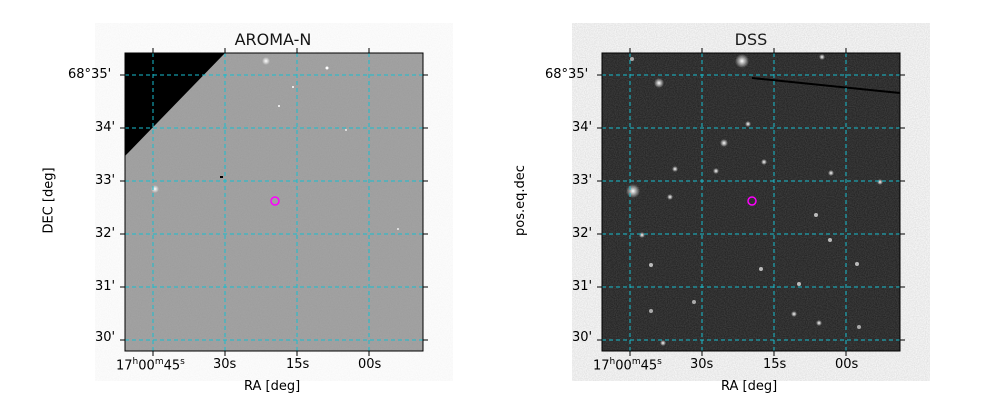 Image resolution: width=1000 pixels, height=400 pixels. What do you see at coordinates (273, 39) in the screenshot?
I see `panel-title: AROMA-N` at bounding box center [273, 39].